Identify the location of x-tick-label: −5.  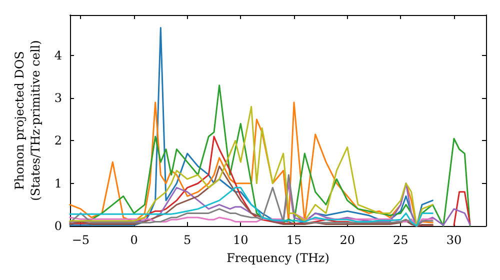
(81, 240).